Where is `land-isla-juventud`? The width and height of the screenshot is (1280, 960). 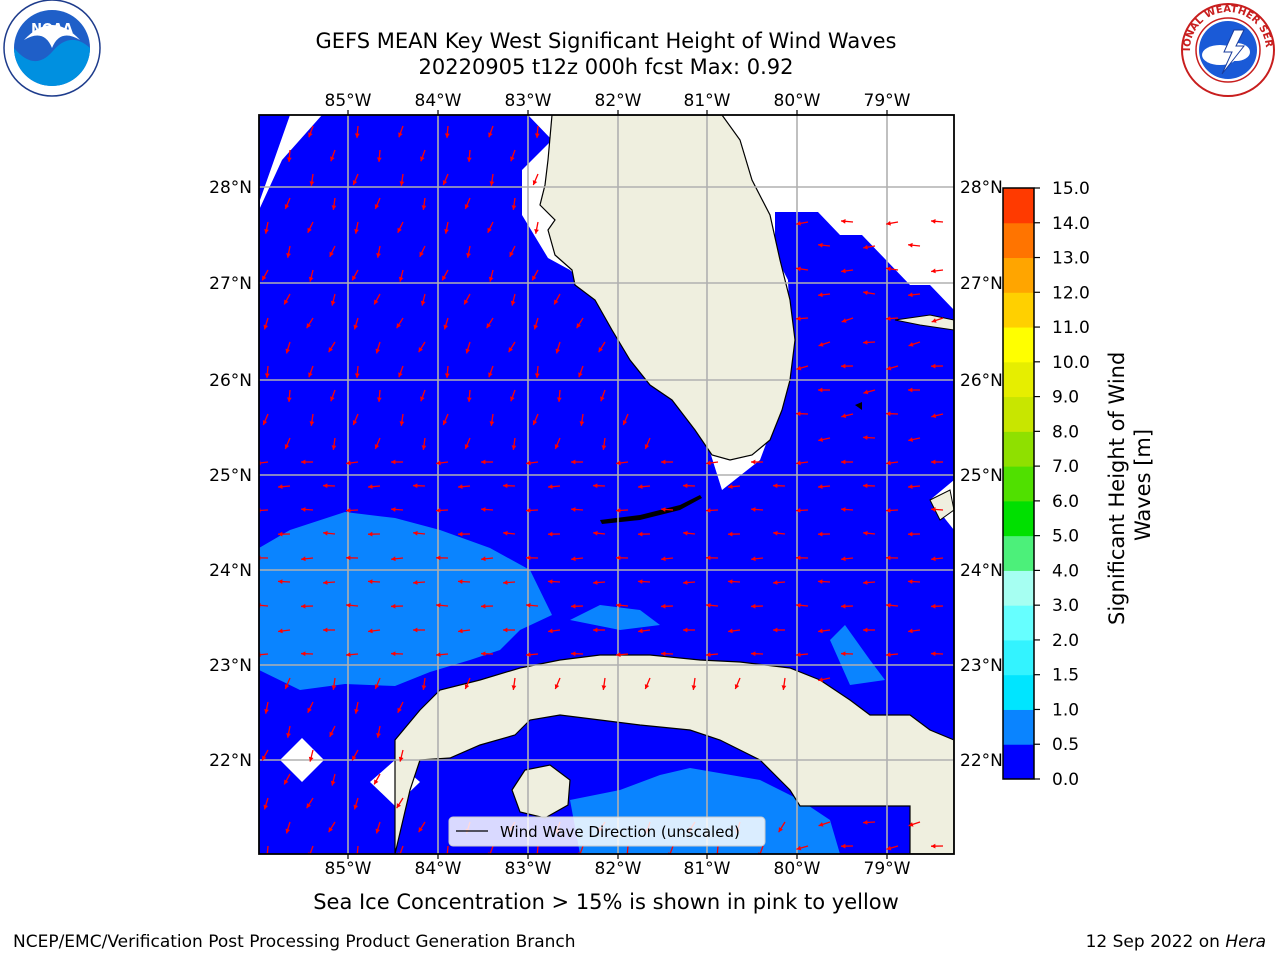 land-isla-juventud is located at coordinates (541, 791).